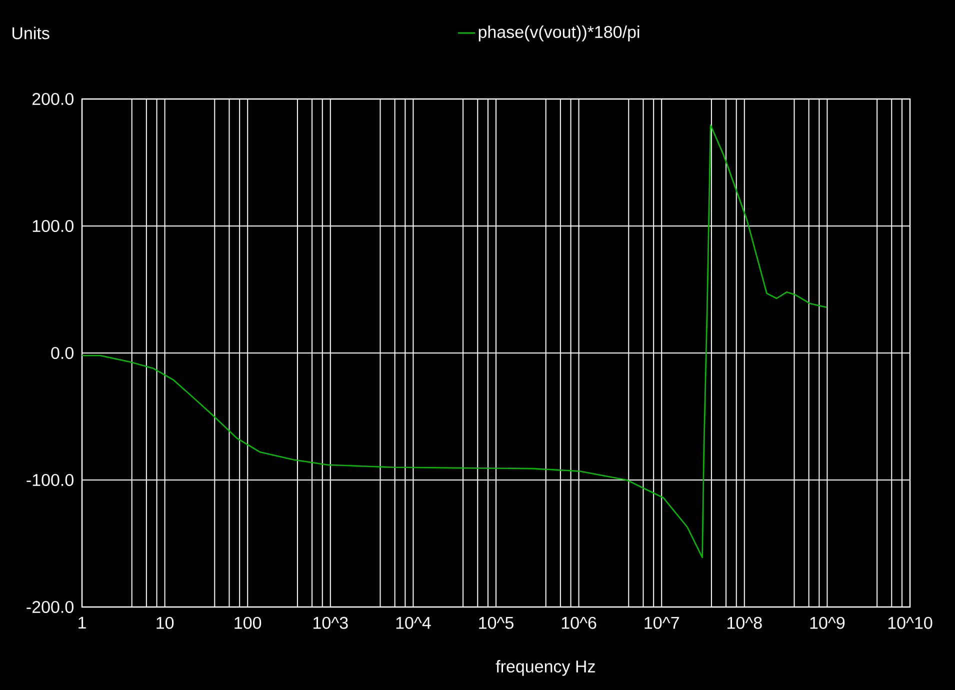 The height and width of the screenshot is (690, 955). Describe the element at coordinates (827, 622) in the screenshot. I see `x-tick-label: 10^9` at that location.